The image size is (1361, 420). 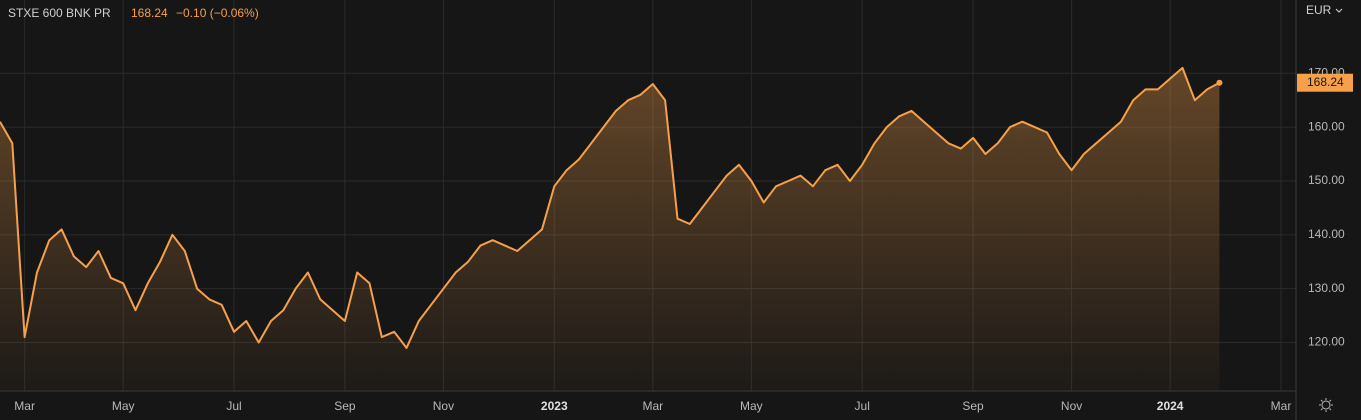 I want to click on x-tick-label: 2023, so click(x=554, y=406).